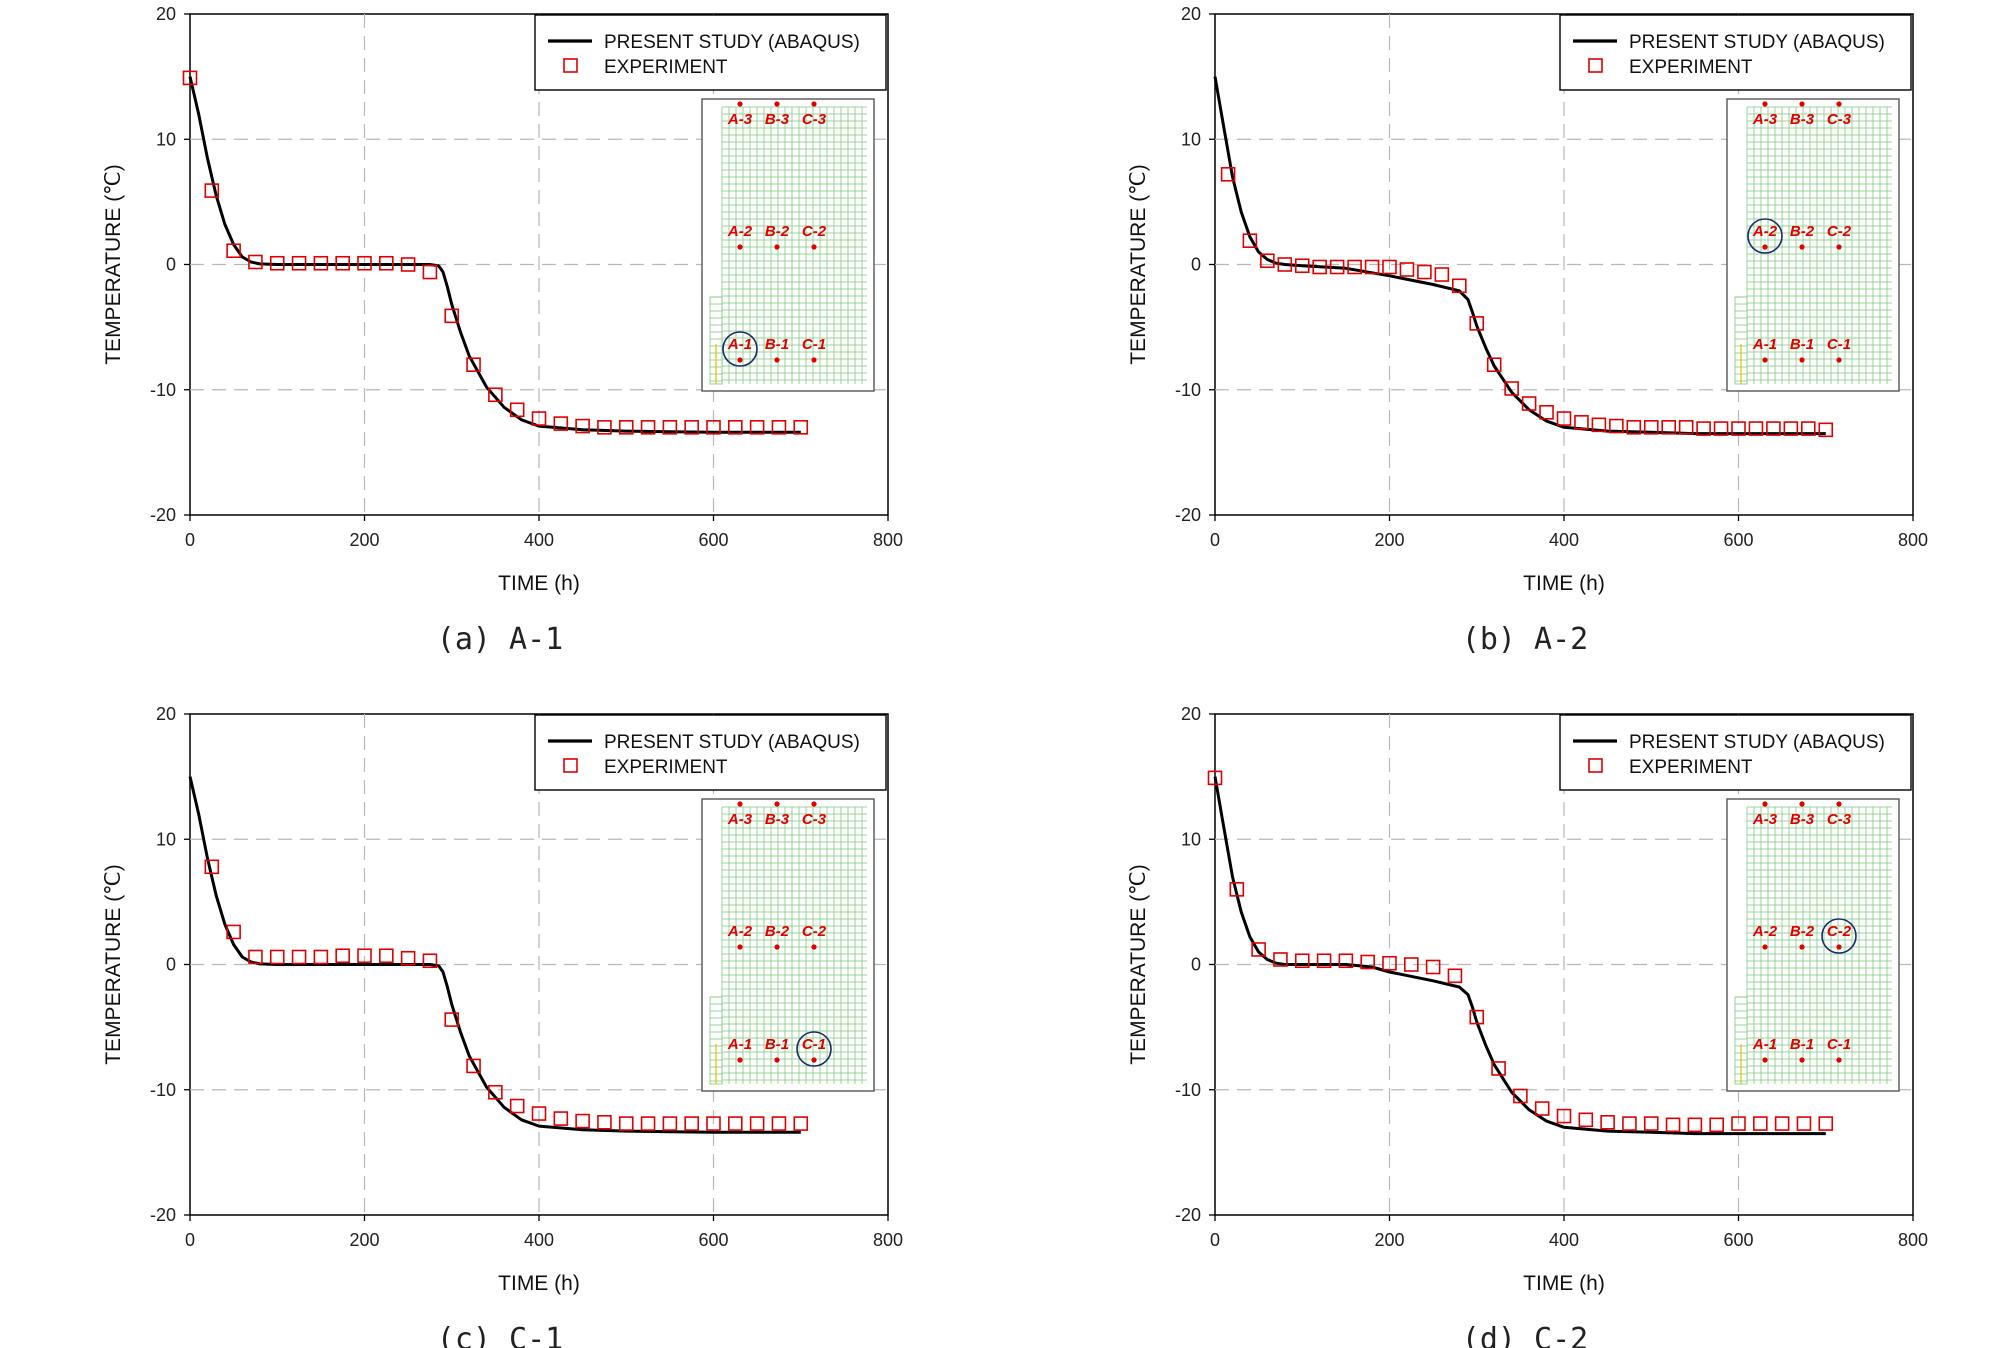 The image size is (2008, 1348). Describe the element at coordinates (500, 1335) in the screenshot. I see `panel-caption: (c) C-1` at that location.